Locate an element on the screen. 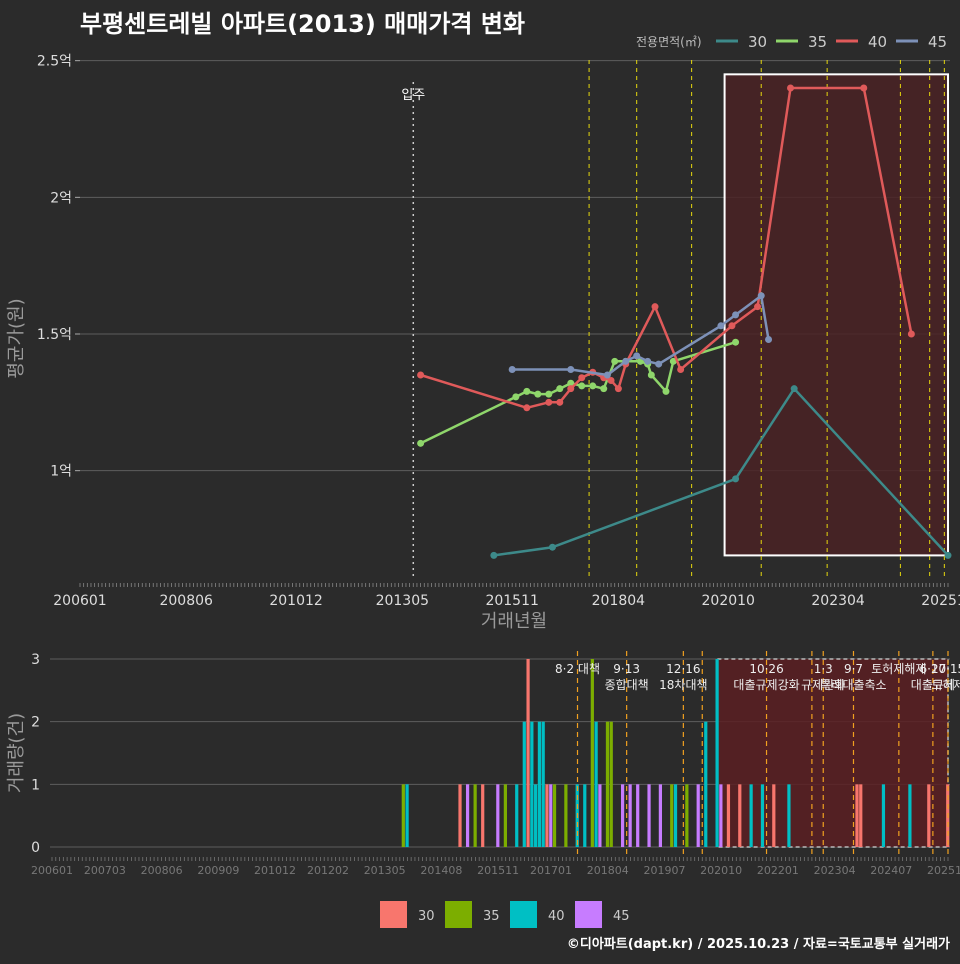  policy-label-line: 10·26 is located at coordinates (766, 669).